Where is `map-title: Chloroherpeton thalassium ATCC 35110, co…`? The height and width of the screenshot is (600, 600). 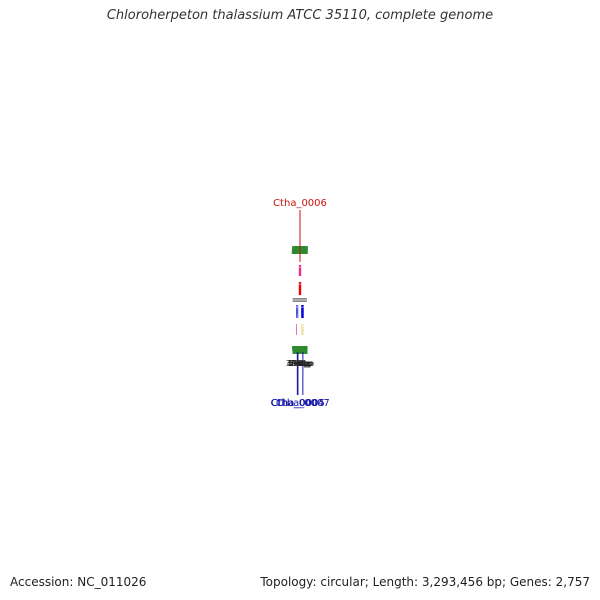
map-title: Chloroherpeton thalassium ATCC 35110, co… is located at coordinates (300, 15).